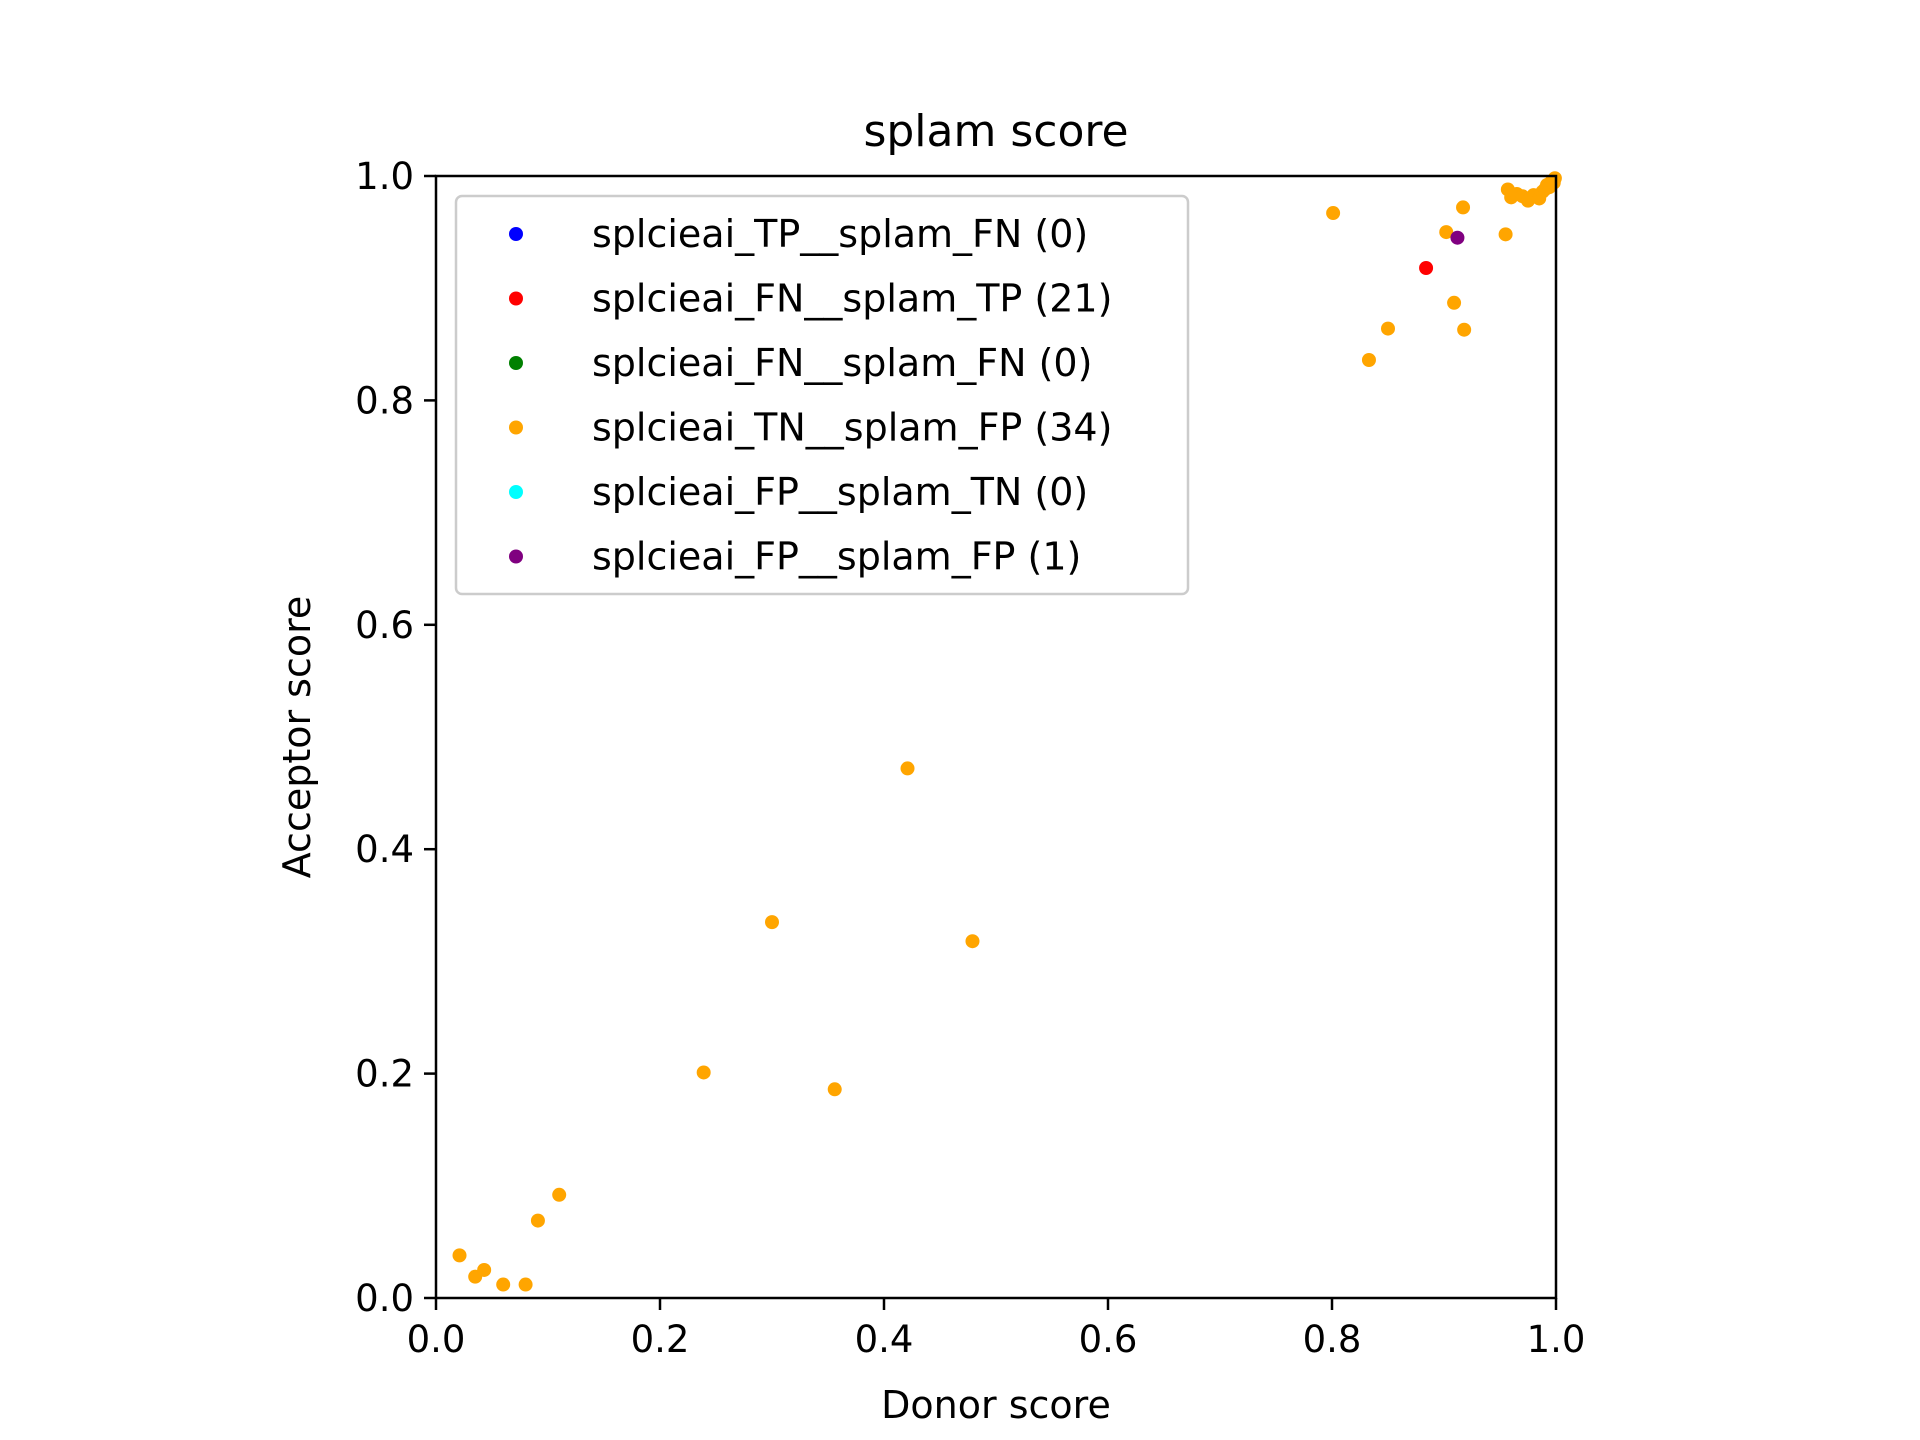 The height and width of the screenshot is (1440, 1920). I want to click on legend-entry-label: splcieai_FP__splam_TN (0), so click(840, 492).